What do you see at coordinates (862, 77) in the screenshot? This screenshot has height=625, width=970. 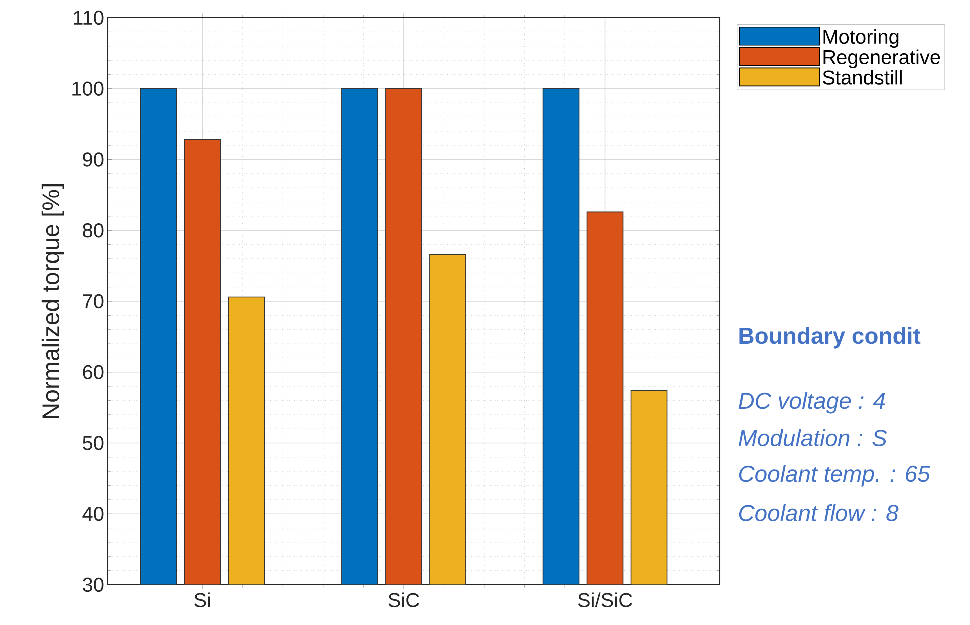 I see `legend-label: Standstill` at bounding box center [862, 77].